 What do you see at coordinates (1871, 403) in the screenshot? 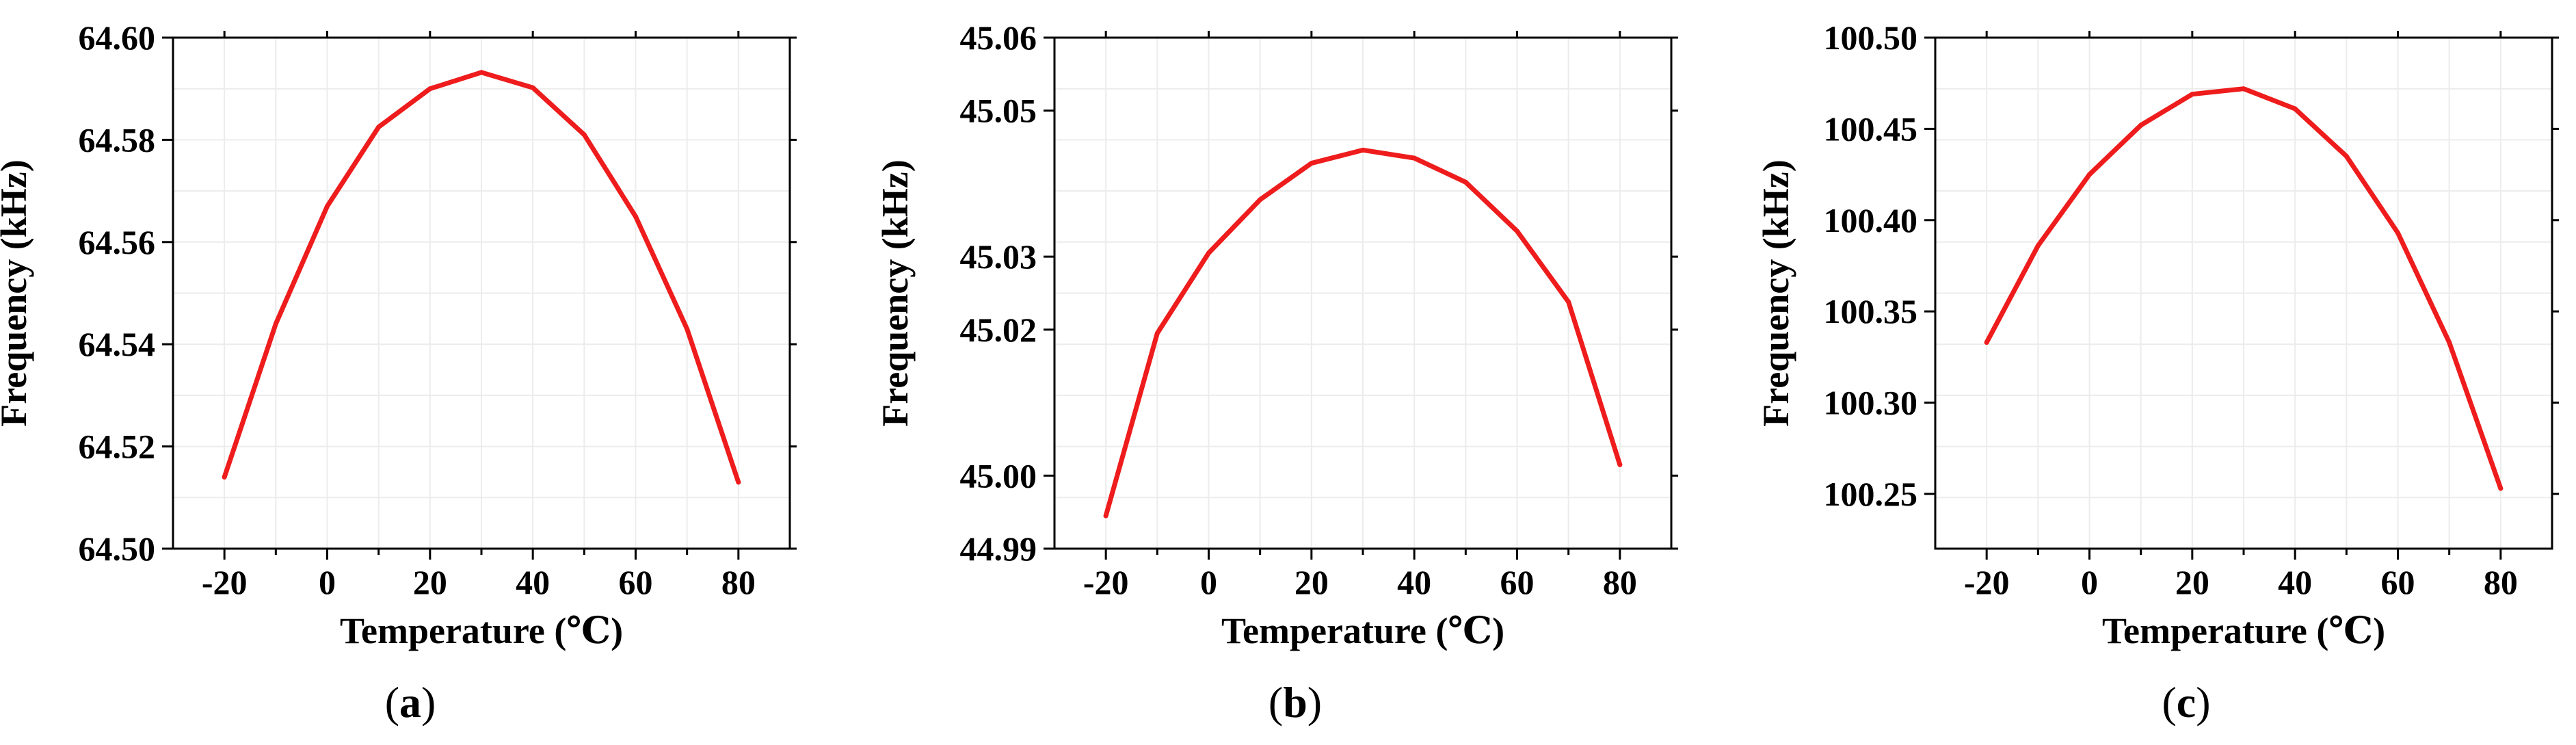
I see `y-tick-label: 100.30` at bounding box center [1871, 403].